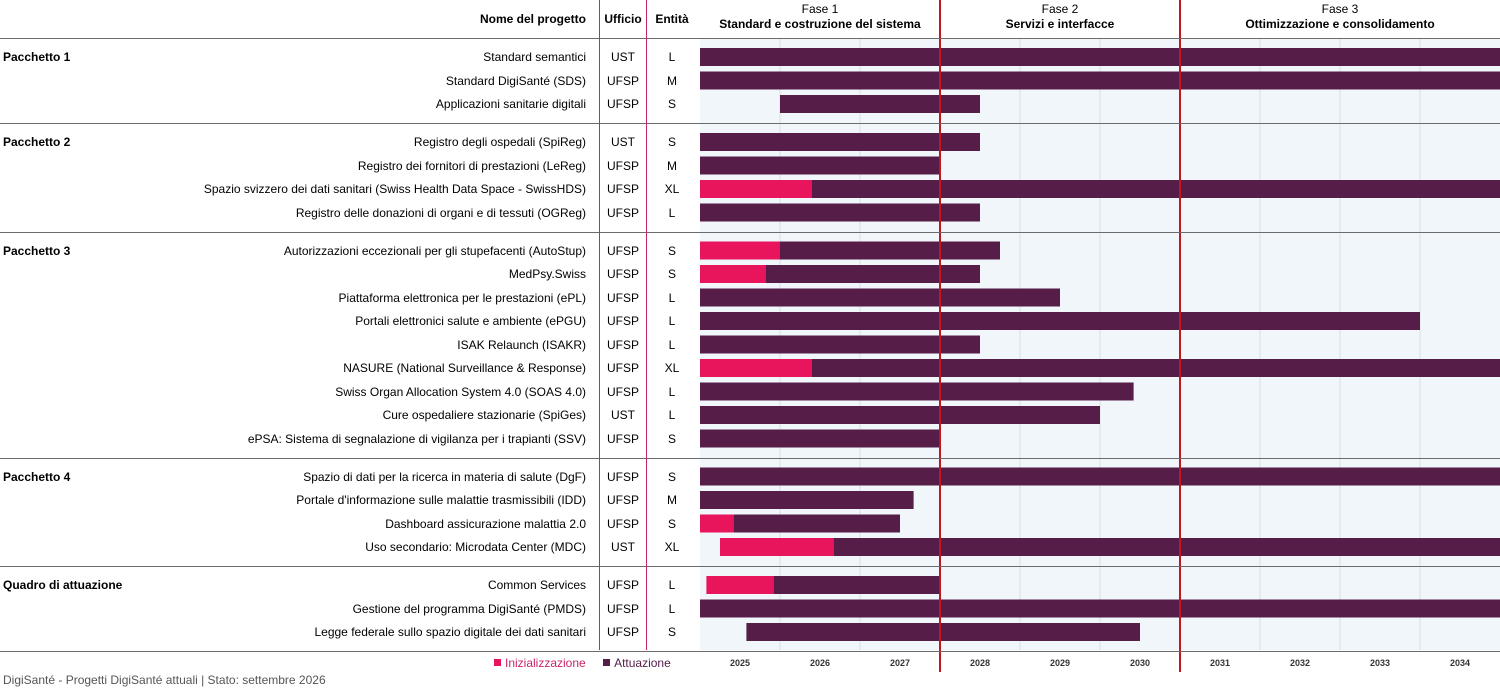 This screenshot has height=690, width=1500. I want to click on year-tick-2033: 2033, so click(1380, 663).